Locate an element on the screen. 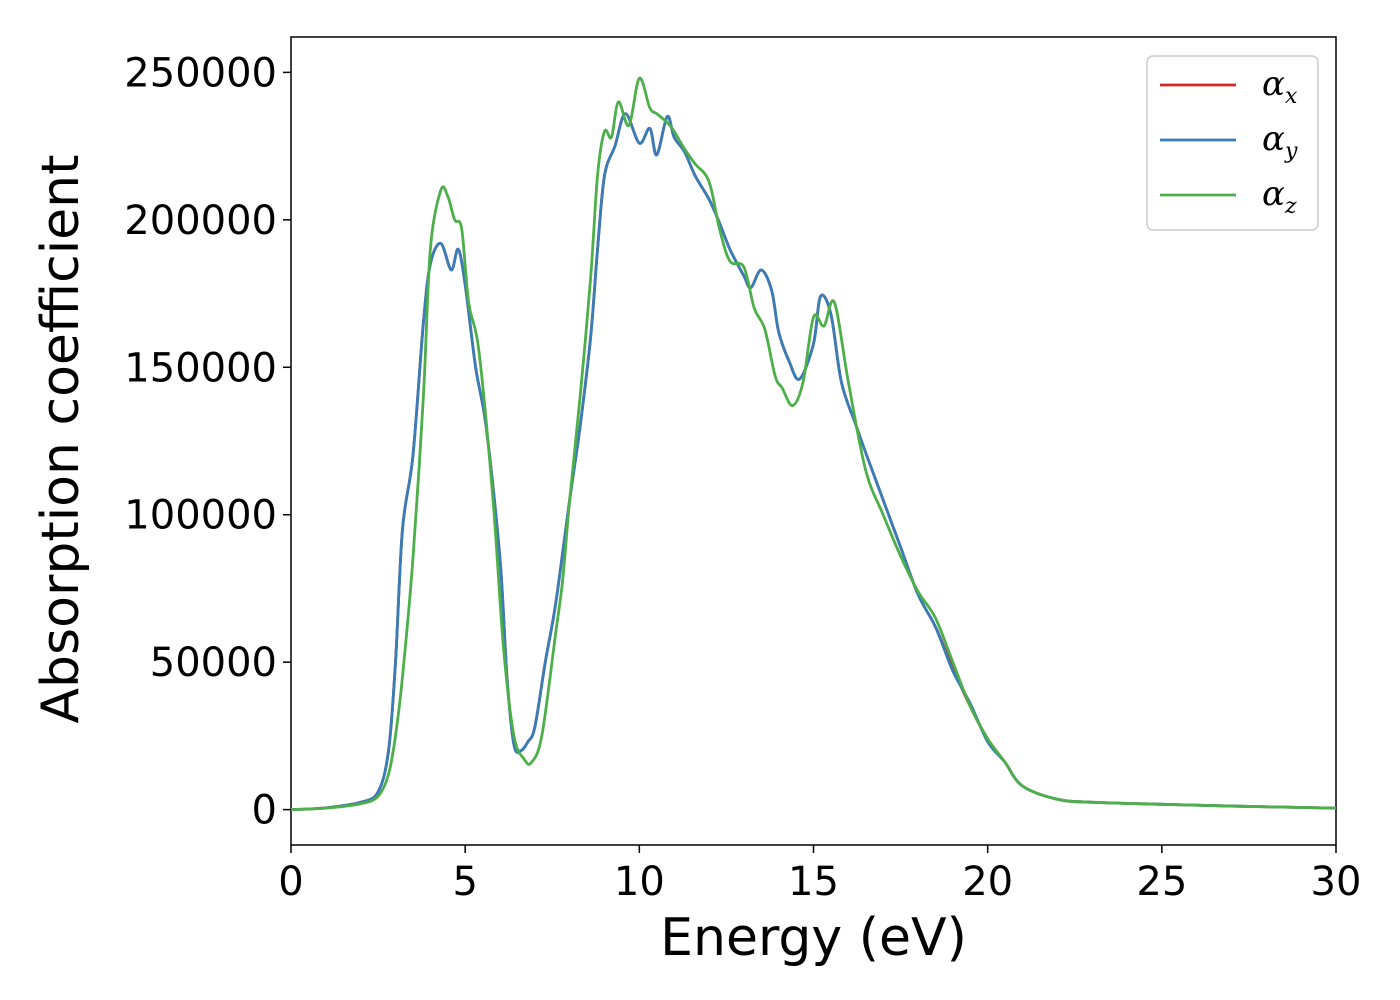 The width and height of the screenshot is (1400, 1000). x-tick-label: 5 is located at coordinates (464, 882).